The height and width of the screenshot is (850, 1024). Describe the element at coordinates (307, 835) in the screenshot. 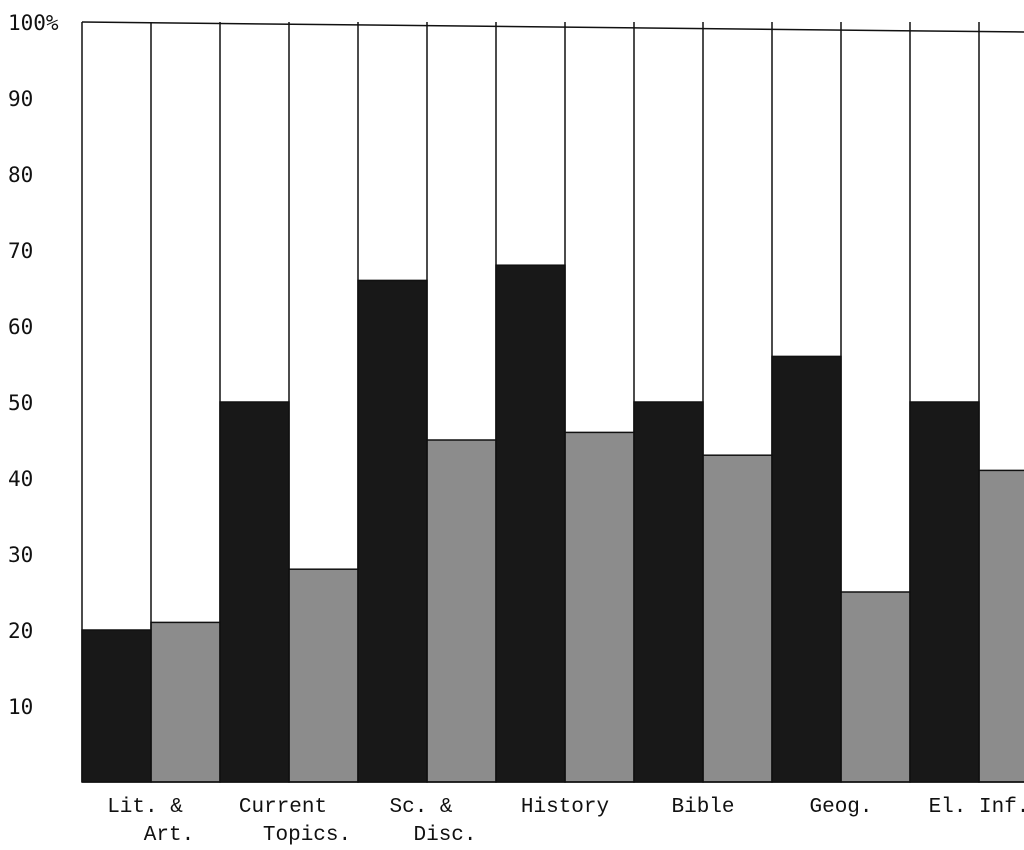

I see `x-category-label: Topics.` at that location.